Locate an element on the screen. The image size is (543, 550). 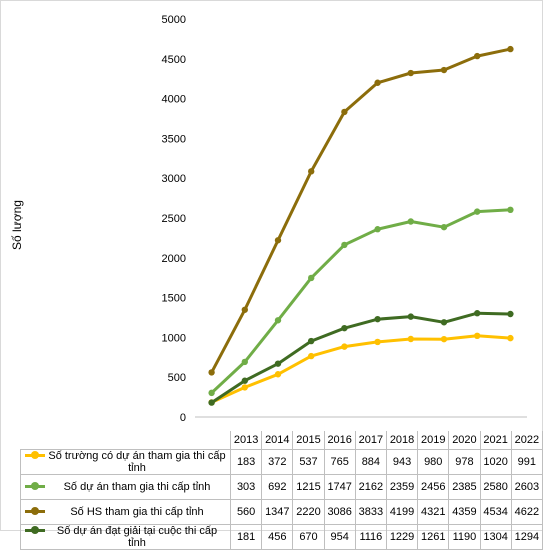
data-label: 3833 is located at coordinates (370, 512).